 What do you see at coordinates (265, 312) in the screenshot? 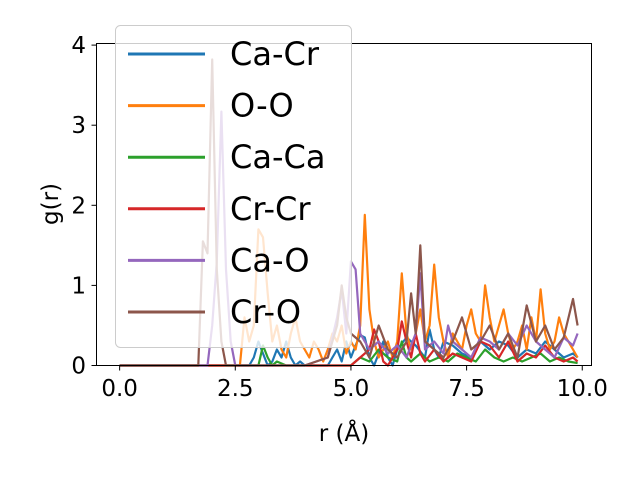
I see `legend-label-cr-o: Cr-O` at bounding box center [265, 312].